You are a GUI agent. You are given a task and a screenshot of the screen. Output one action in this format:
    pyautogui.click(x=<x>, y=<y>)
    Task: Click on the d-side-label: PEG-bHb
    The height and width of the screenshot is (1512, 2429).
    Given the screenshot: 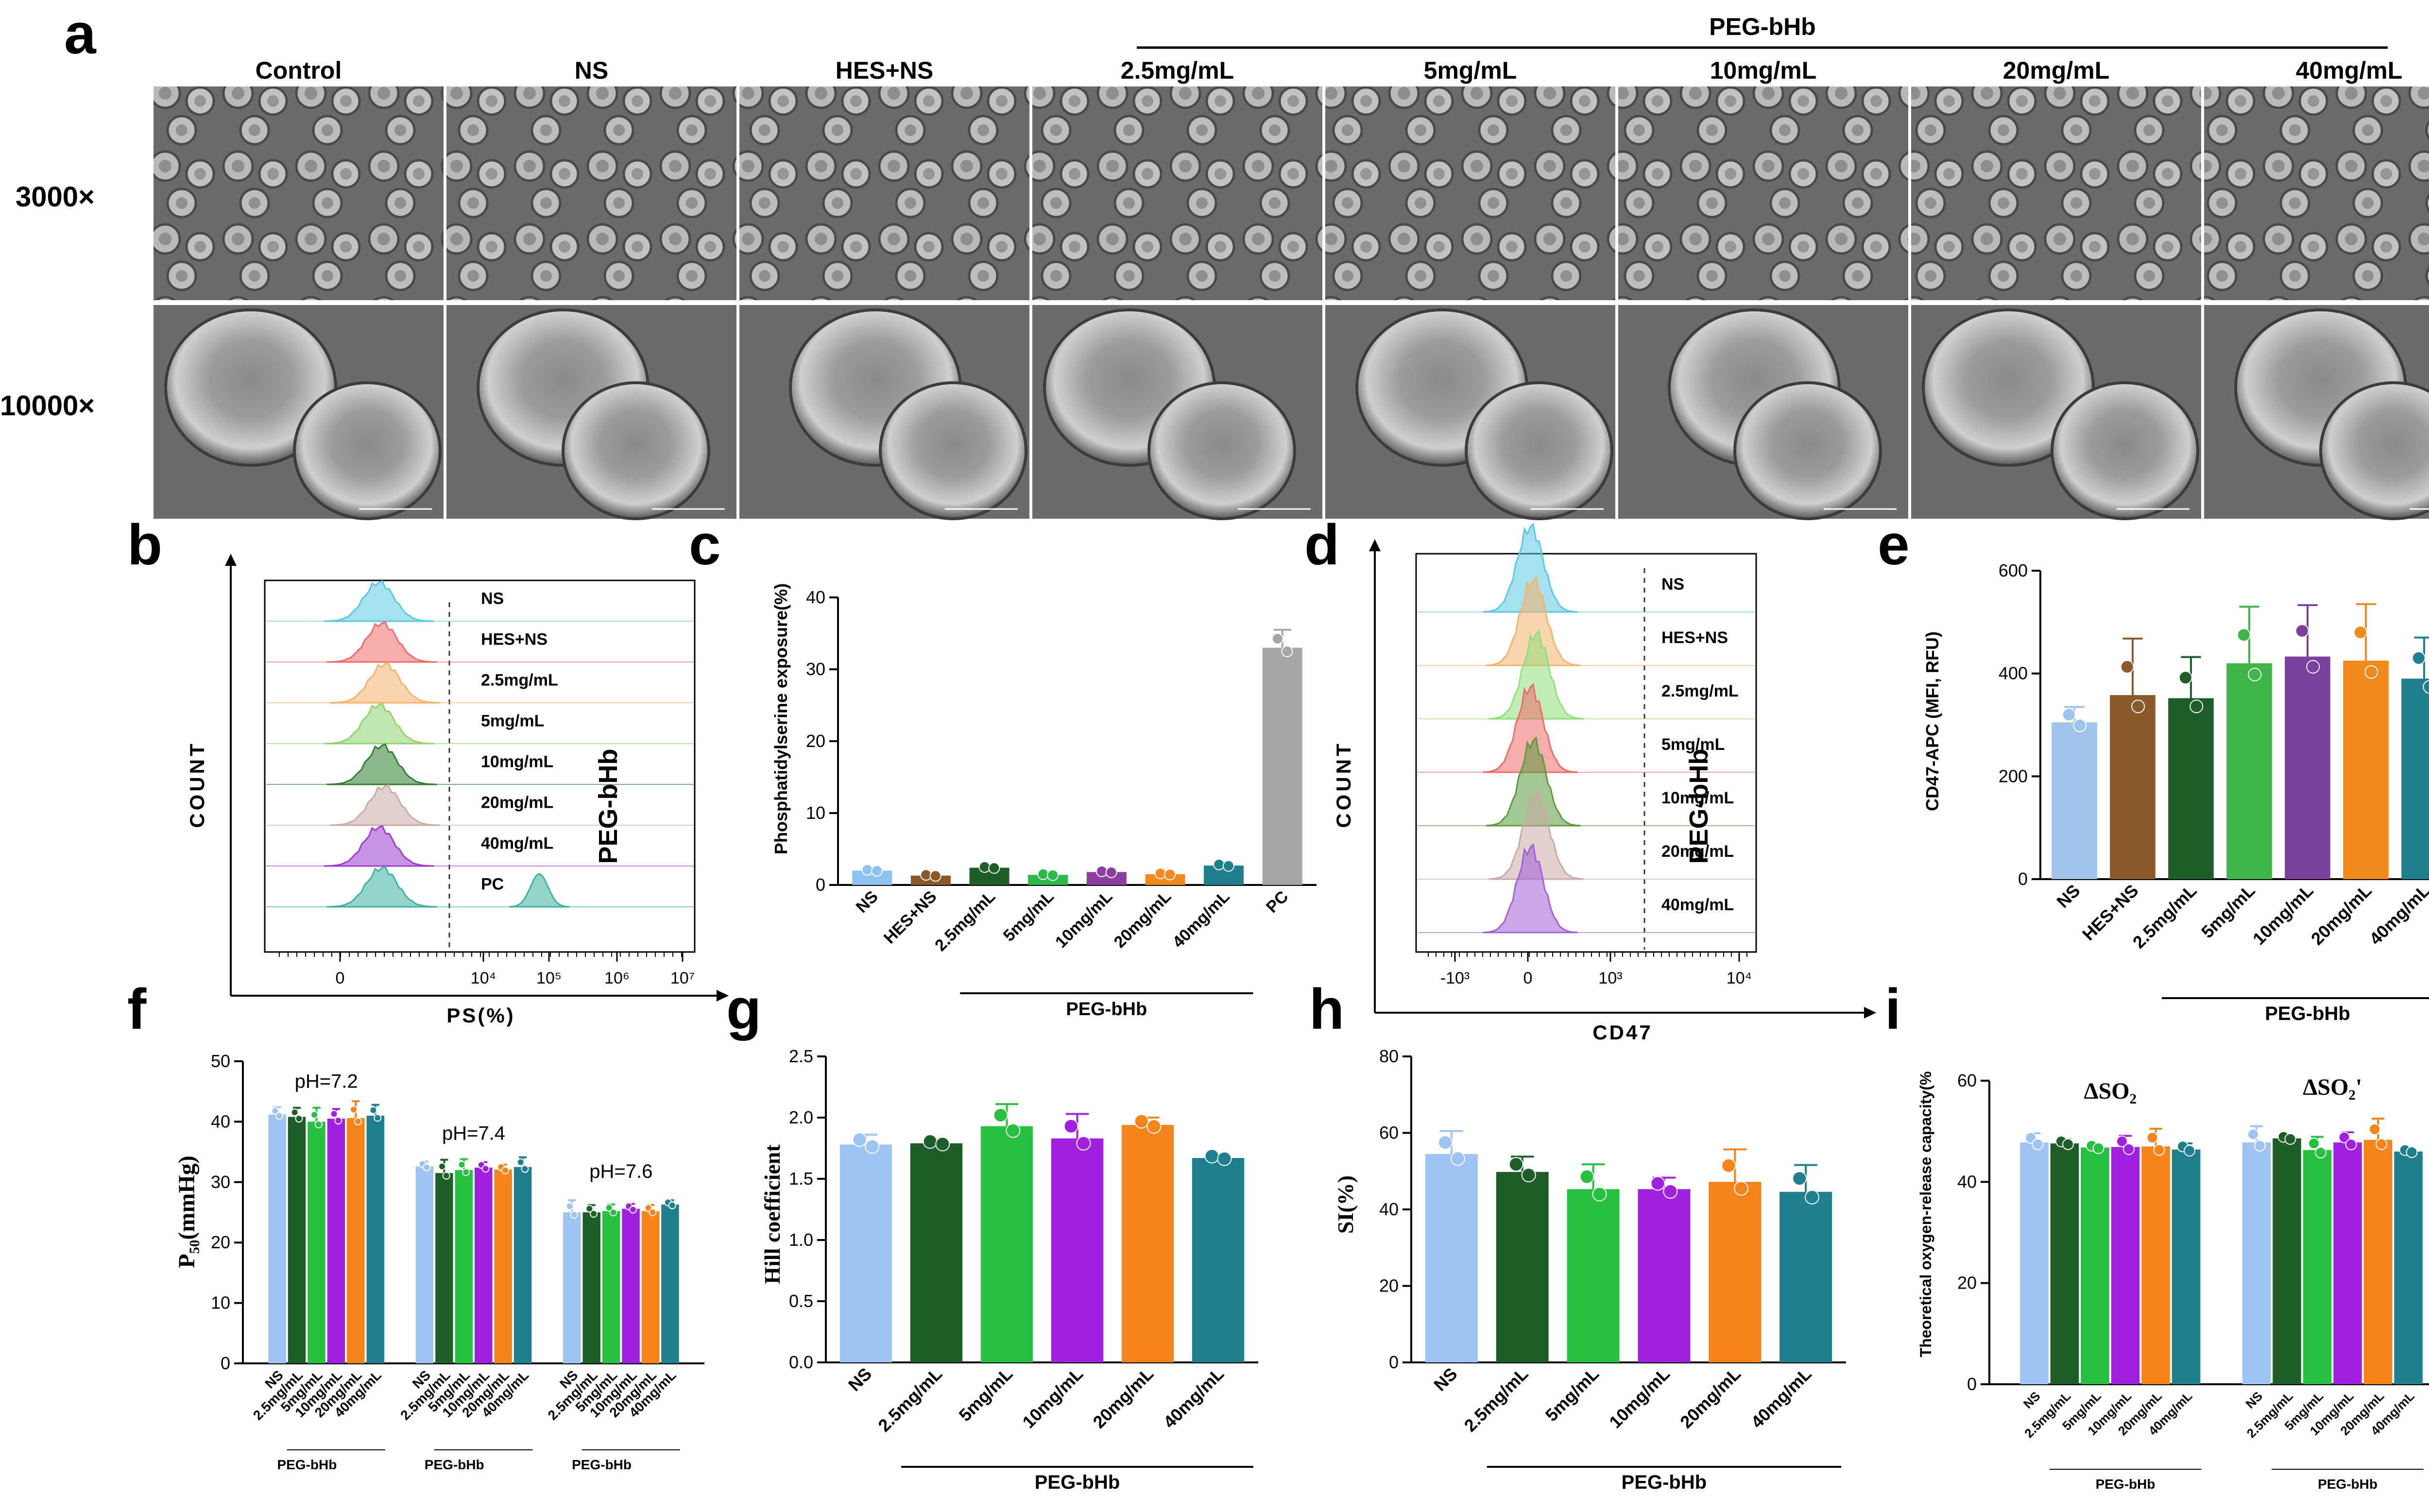 What is the action you would take?
    pyautogui.click(x=1698, y=807)
    